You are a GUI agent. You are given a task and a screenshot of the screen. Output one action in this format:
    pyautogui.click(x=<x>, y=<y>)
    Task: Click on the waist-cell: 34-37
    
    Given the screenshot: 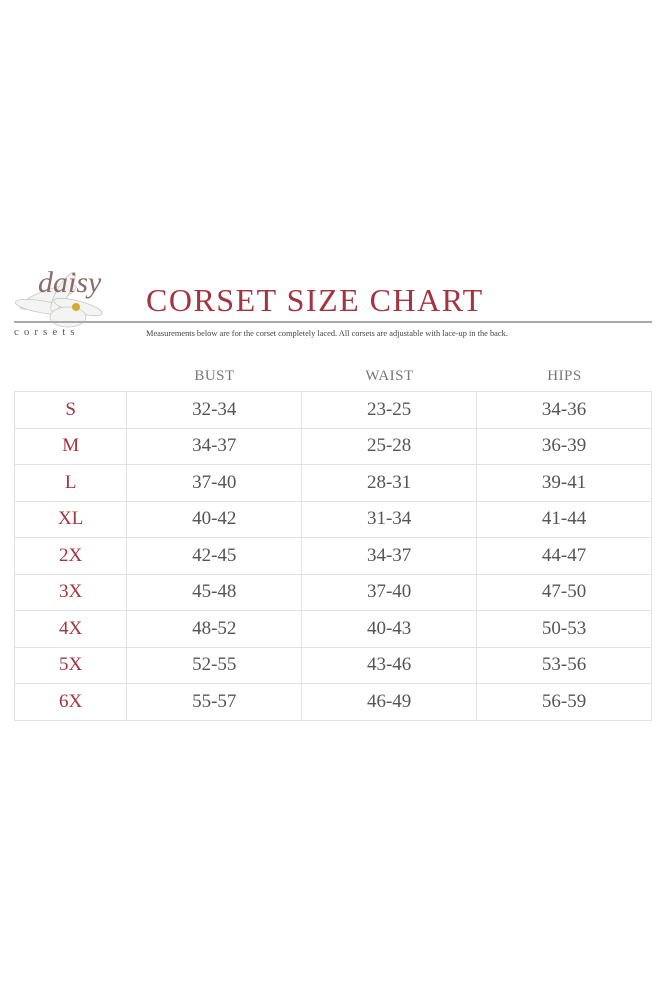 What is the action you would take?
    pyautogui.click(x=389, y=556)
    